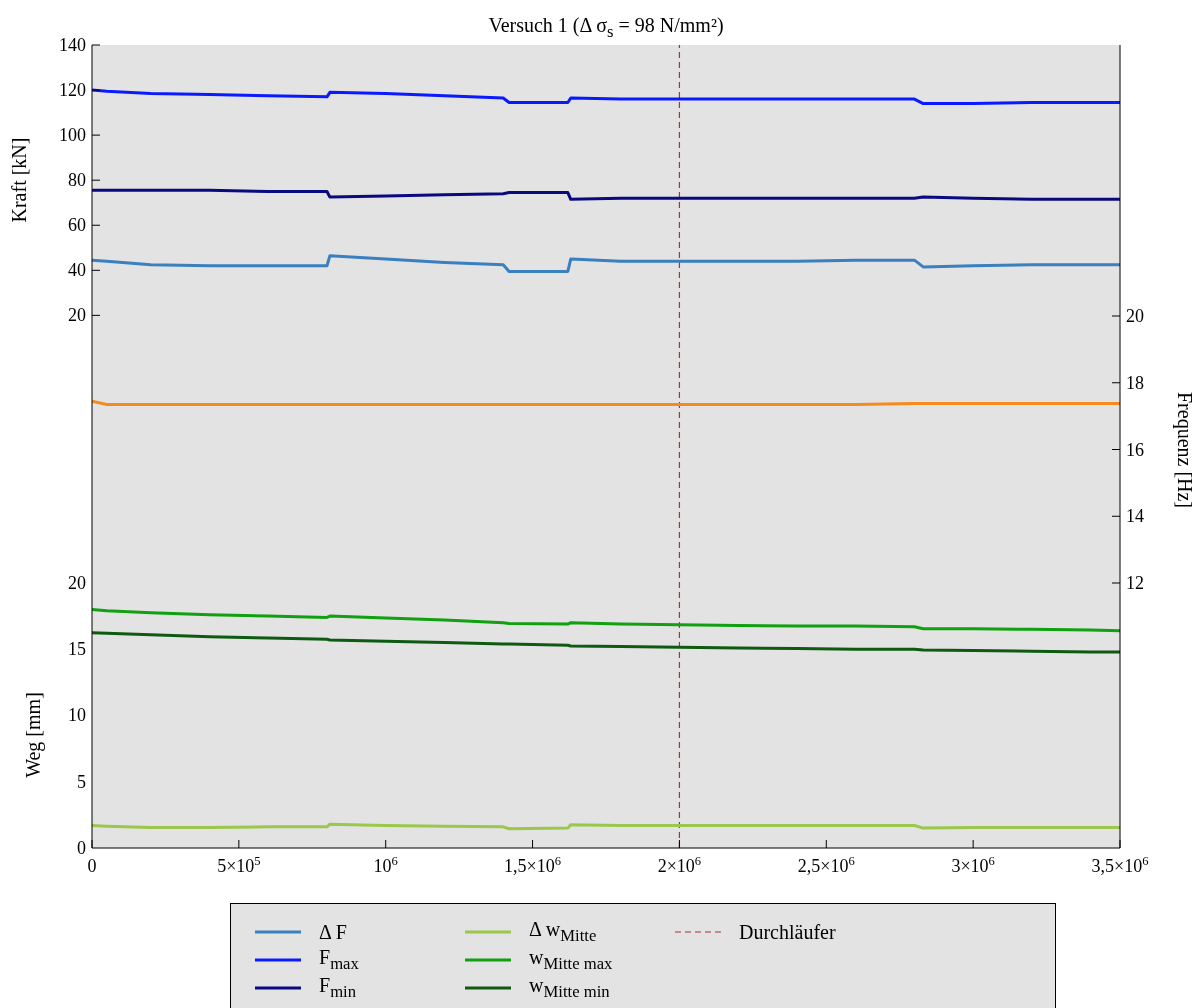 This screenshot has width=1192, height=1008. What do you see at coordinates (606, 28) in the screenshot?
I see `chart-title: Versuch 1 (Δ σ$_{s}$ = 98 N/mm²)` at bounding box center [606, 28].